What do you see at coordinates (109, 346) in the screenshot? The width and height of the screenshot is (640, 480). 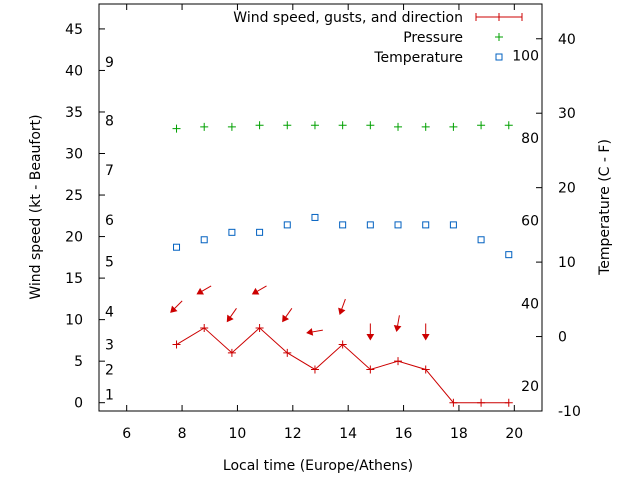 I see `beaufort-label: 3` at bounding box center [109, 346].